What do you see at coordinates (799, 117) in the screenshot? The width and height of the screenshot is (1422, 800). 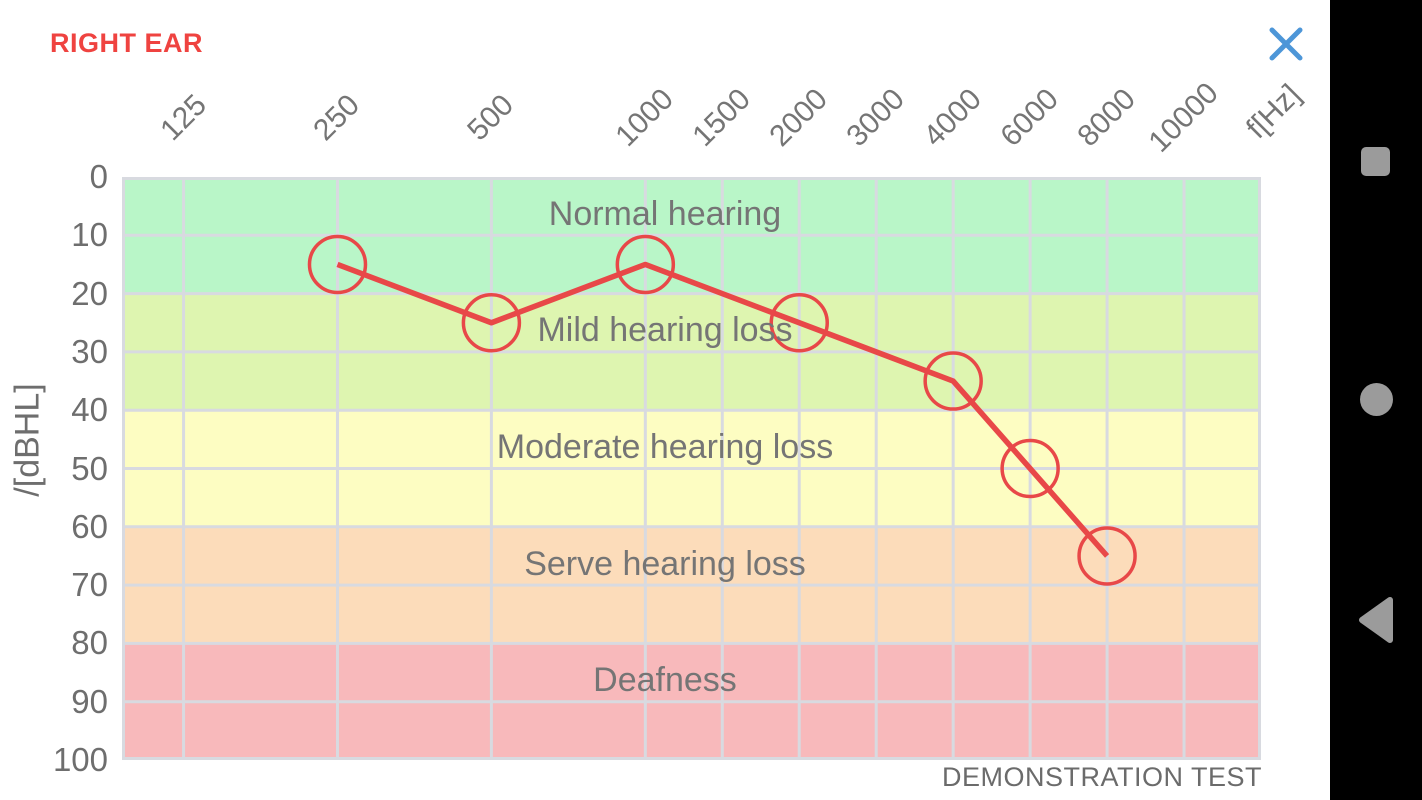 I see `x-tick-2000: 2000` at bounding box center [799, 117].